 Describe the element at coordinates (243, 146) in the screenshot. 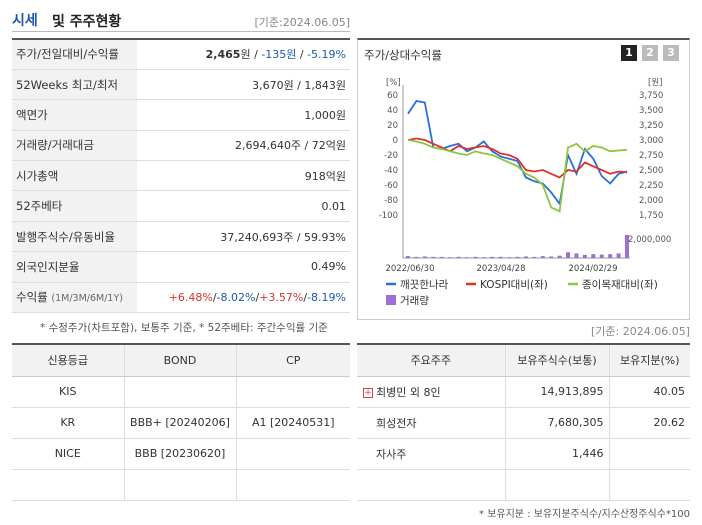

I see `row-value: 2,694,640주 / 72억원` at that location.